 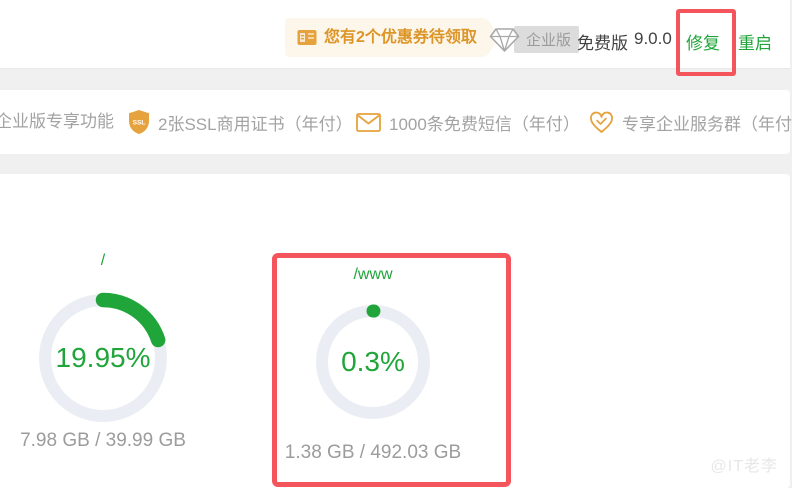 What do you see at coordinates (602, 43) in the screenshot?
I see `plan-label: 免费版` at bounding box center [602, 43].